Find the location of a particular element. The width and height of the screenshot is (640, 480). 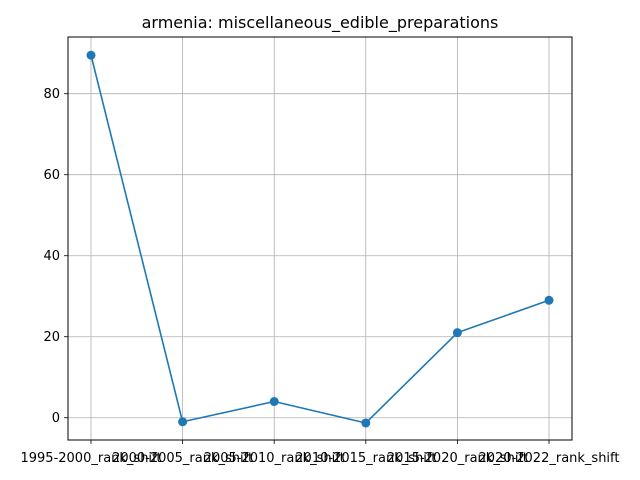

y-tick-label: 40 is located at coordinates (51, 256).